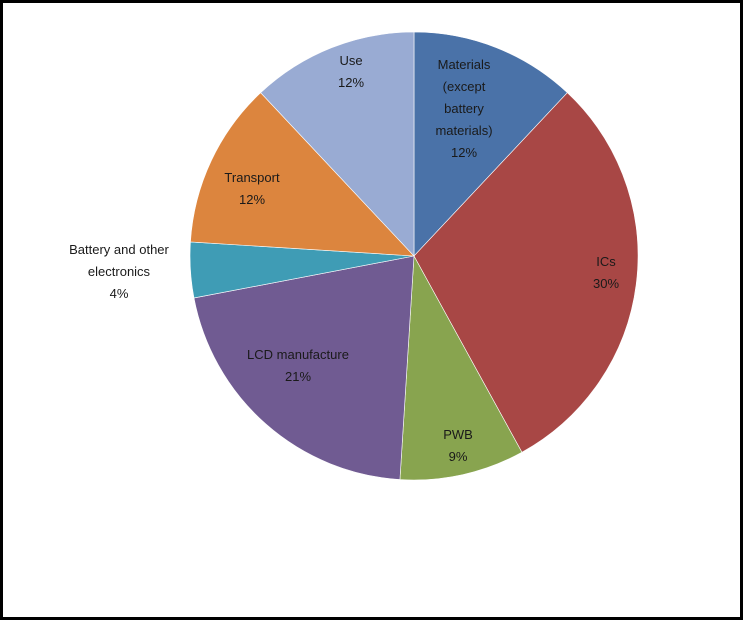  I want to click on slice-label: Transport 12%, so click(252, 188).